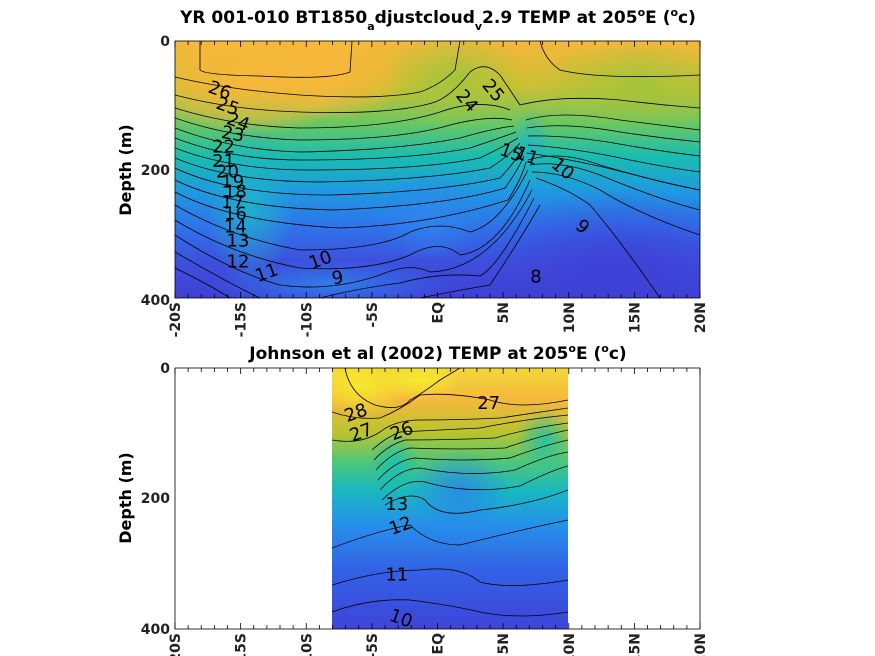  What do you see at coordinates (242, 644) in the screenshot?
I see `panel2-xtick-1: -15S` at bounding box center [242, 644].